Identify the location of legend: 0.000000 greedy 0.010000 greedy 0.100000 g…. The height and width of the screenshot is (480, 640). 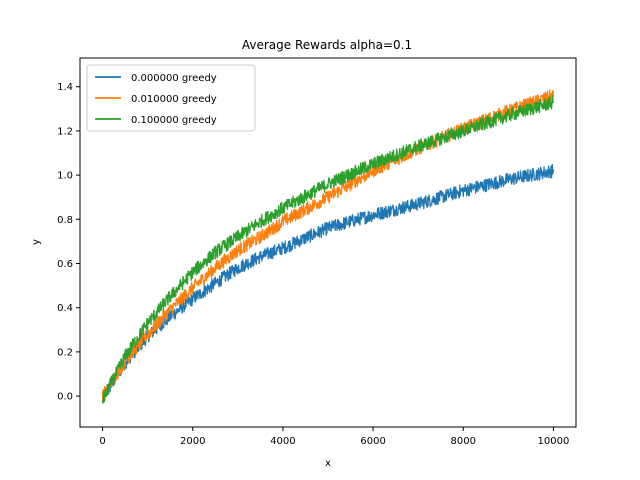
(171, 98).